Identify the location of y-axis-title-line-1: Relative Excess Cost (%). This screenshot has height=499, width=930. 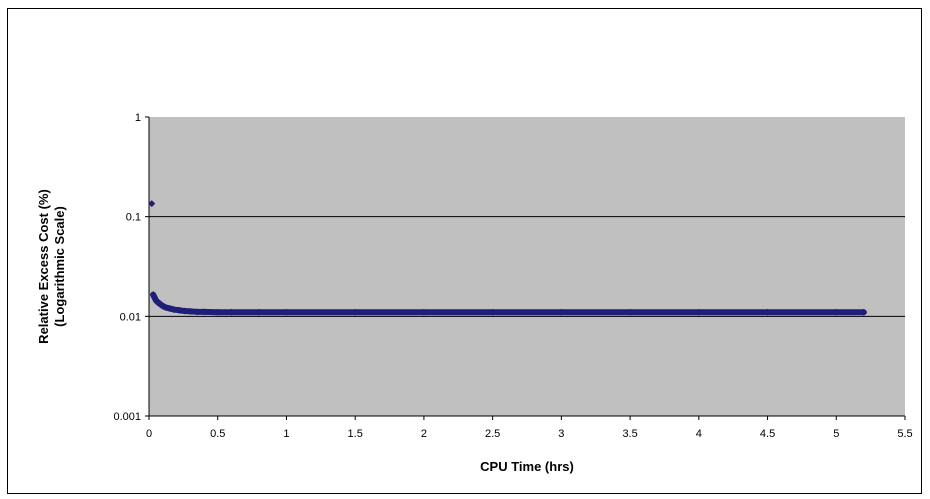
(43, 266).